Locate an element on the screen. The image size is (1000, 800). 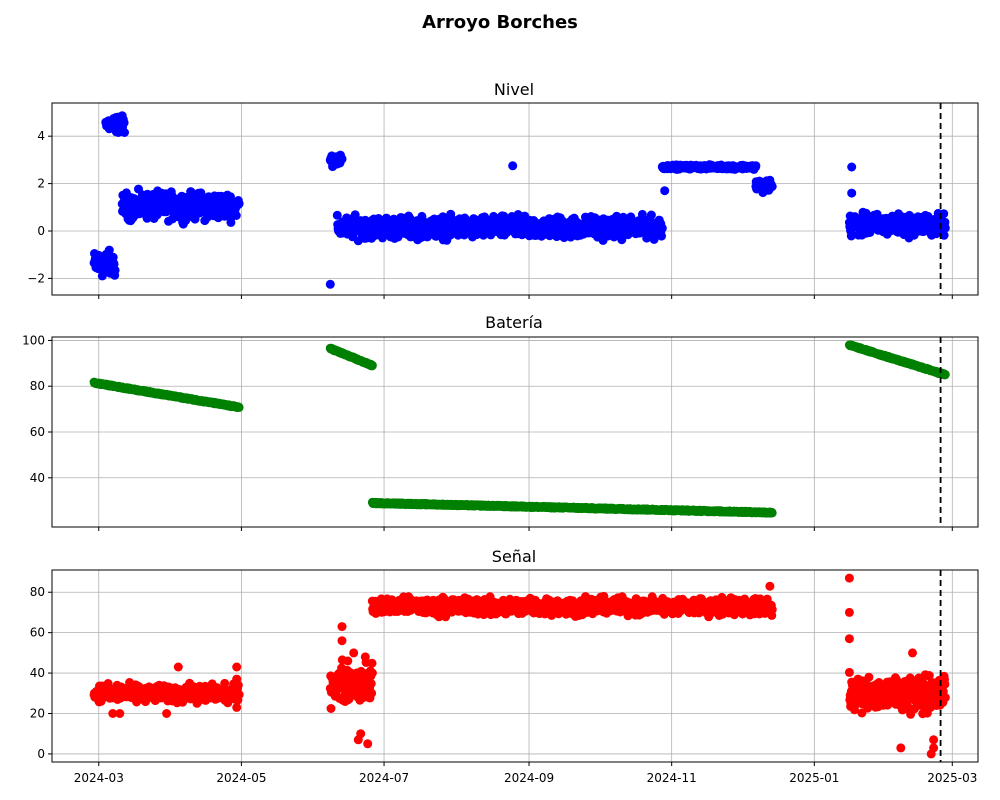
y-tick-label: 80 is located at coordinates (37, 386).